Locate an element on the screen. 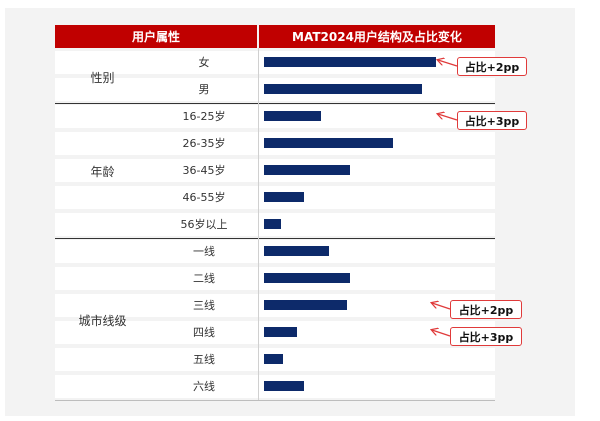  category-label: 26-35岁 is located at coordinates (204, 143).